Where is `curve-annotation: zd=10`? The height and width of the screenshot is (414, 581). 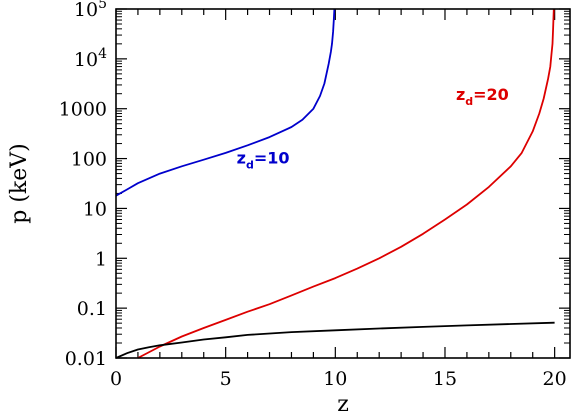
curve-annotation: zd=10 is located at coordinates (263, 159).